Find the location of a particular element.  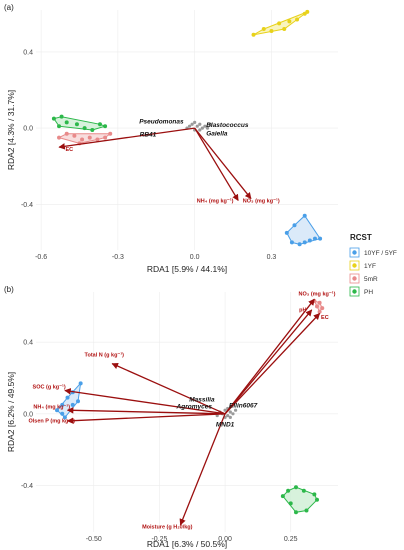

x-tick-label: 0.0 is located at coordinates (195, 257).